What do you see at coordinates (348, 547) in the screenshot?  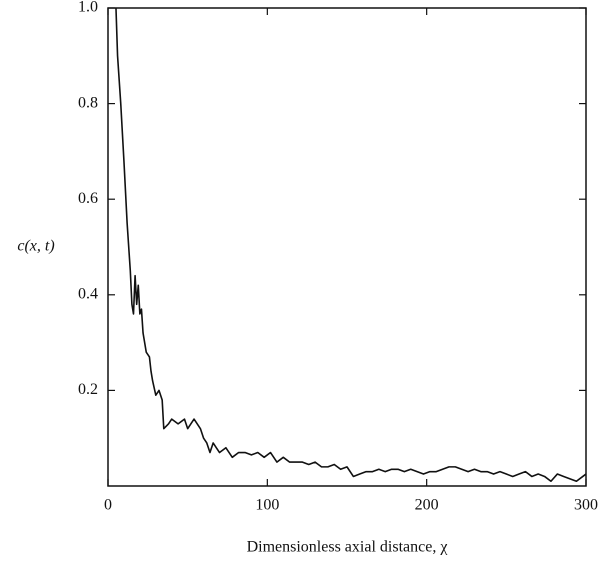 I see `x-axis-label: Dimensionless axial distance, χ` at bounding box center [348, 547].